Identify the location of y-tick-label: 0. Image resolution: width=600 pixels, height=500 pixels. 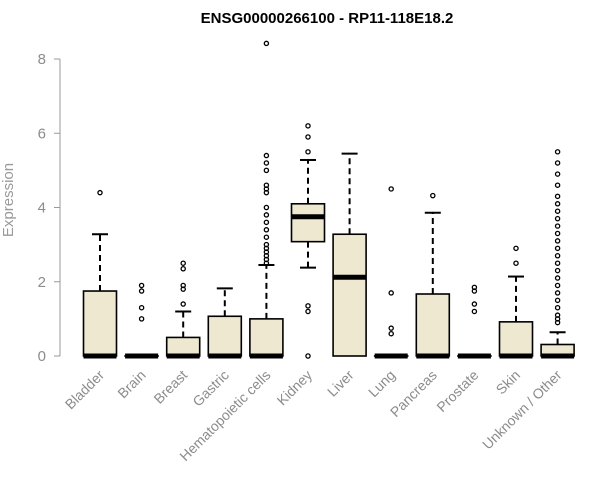
(42, 356).